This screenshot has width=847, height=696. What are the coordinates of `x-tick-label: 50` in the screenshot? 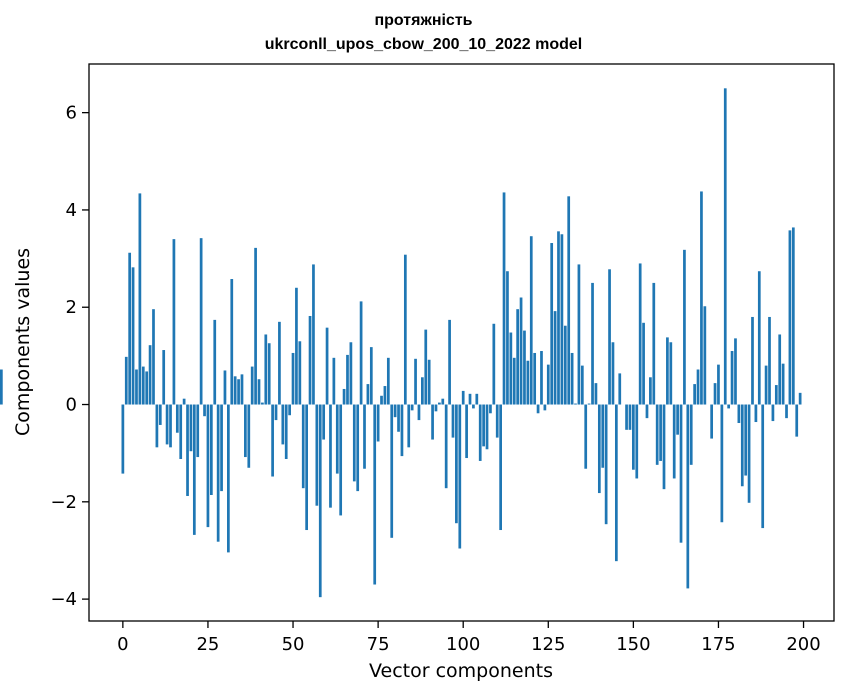 It's located at (293, 644).